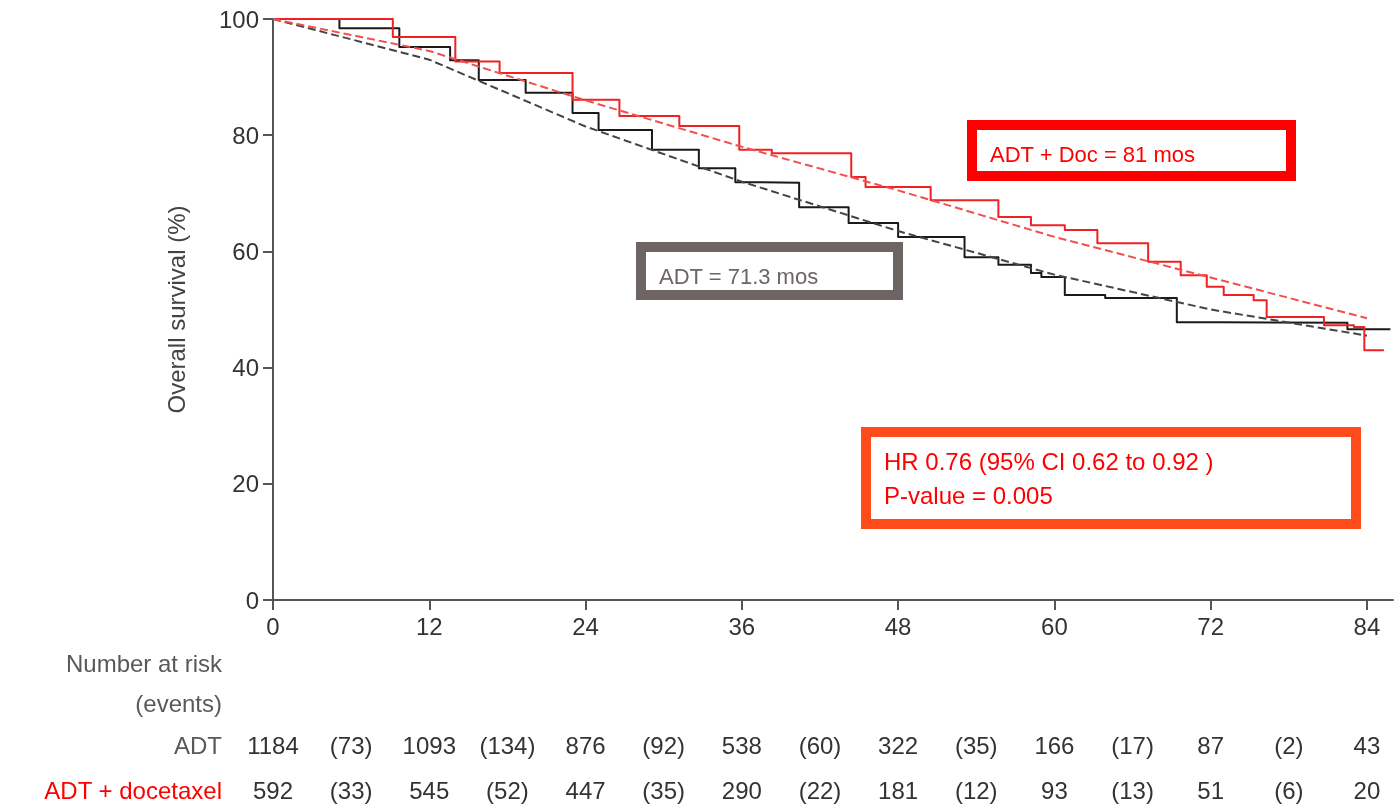  I want to click on x-tick-label: 60, so click(1054, 626).